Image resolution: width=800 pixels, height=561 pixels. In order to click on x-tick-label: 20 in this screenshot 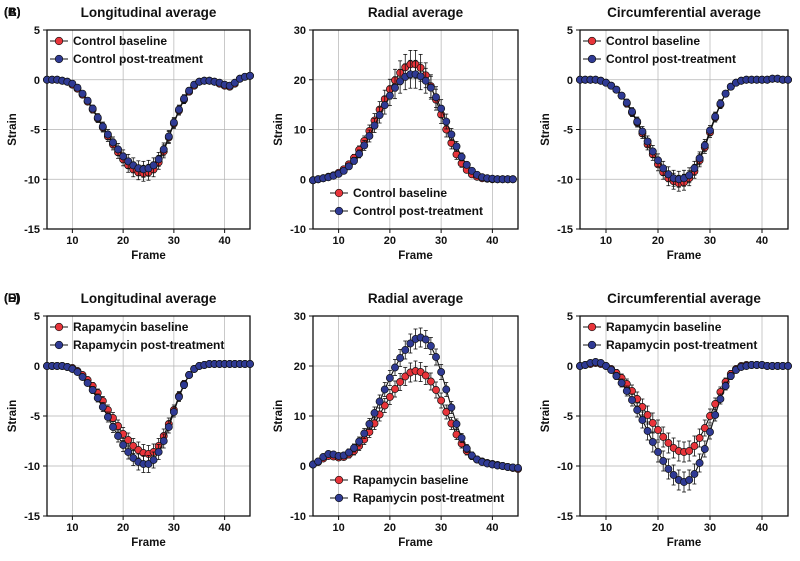, I will do `click(658, 528)`.